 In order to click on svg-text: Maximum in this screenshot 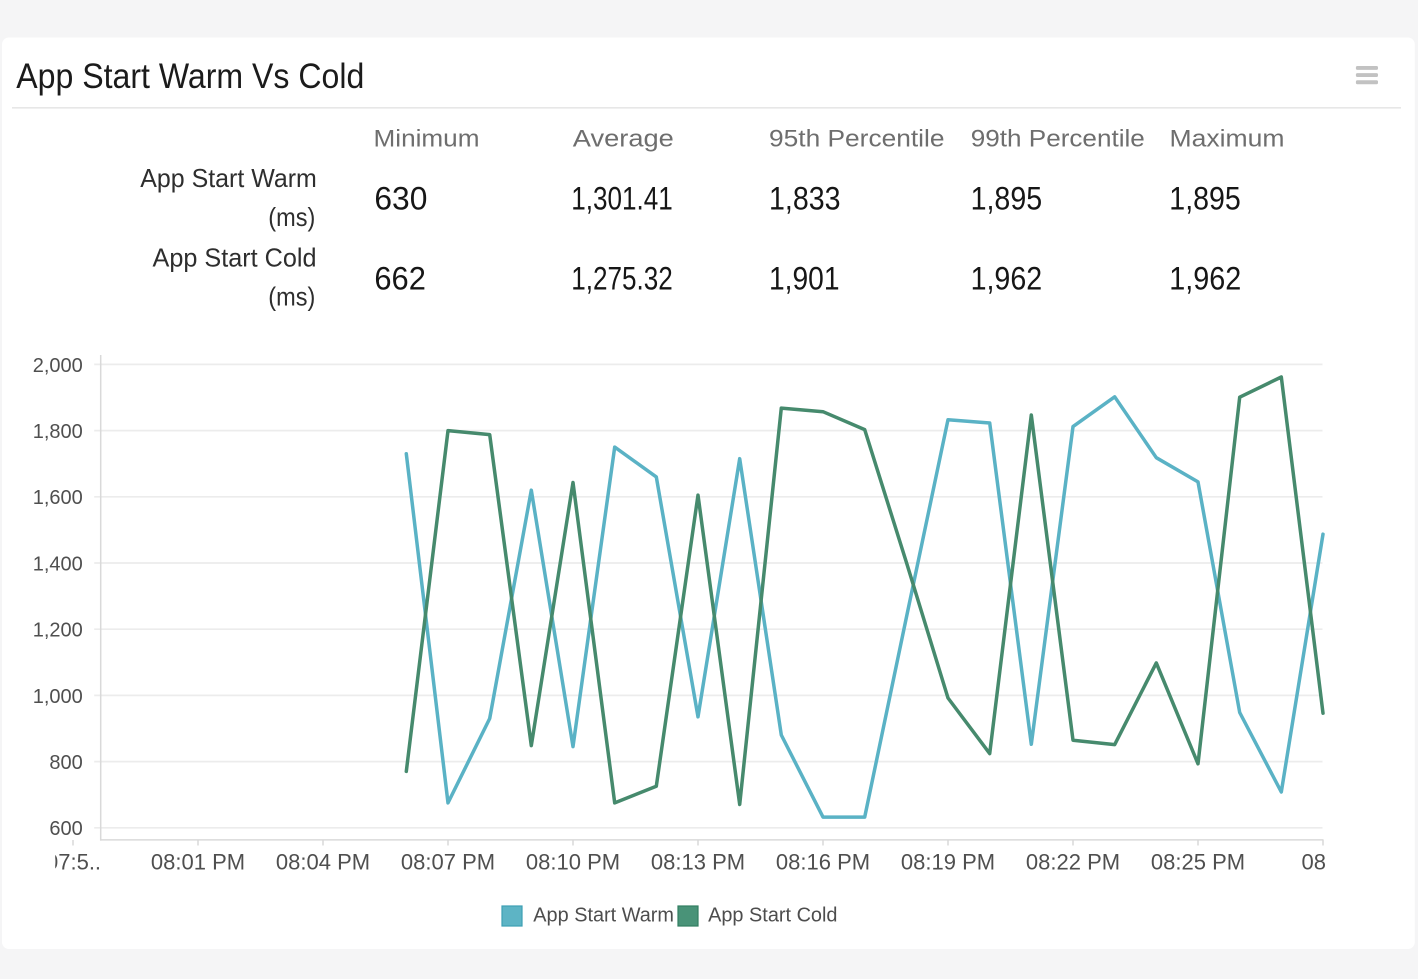, I will do `click(1227, 139)`.